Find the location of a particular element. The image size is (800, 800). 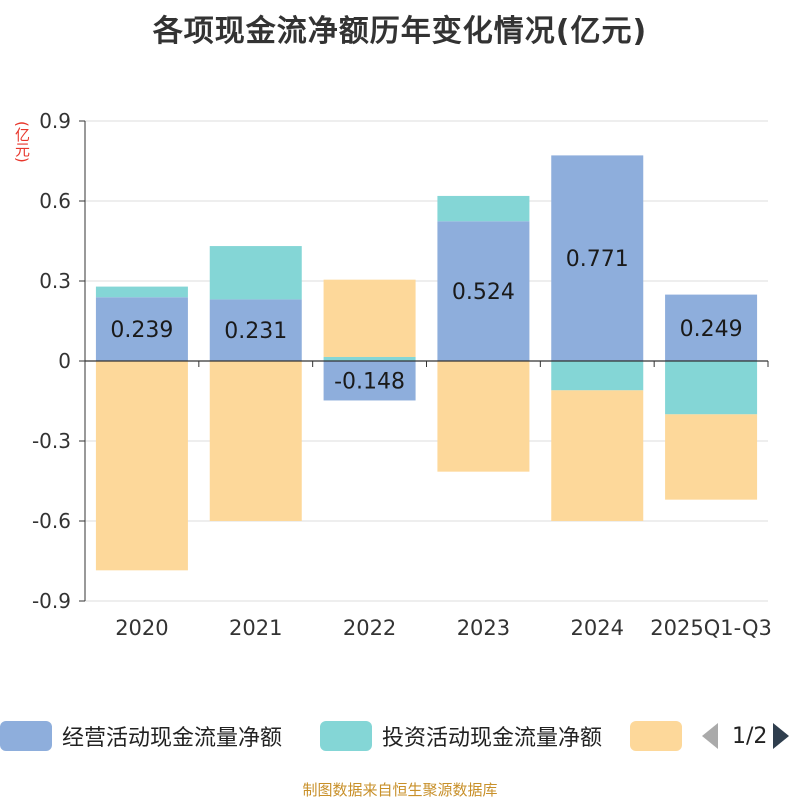

bar-investing-2022 is located at coordinates (369, 359).